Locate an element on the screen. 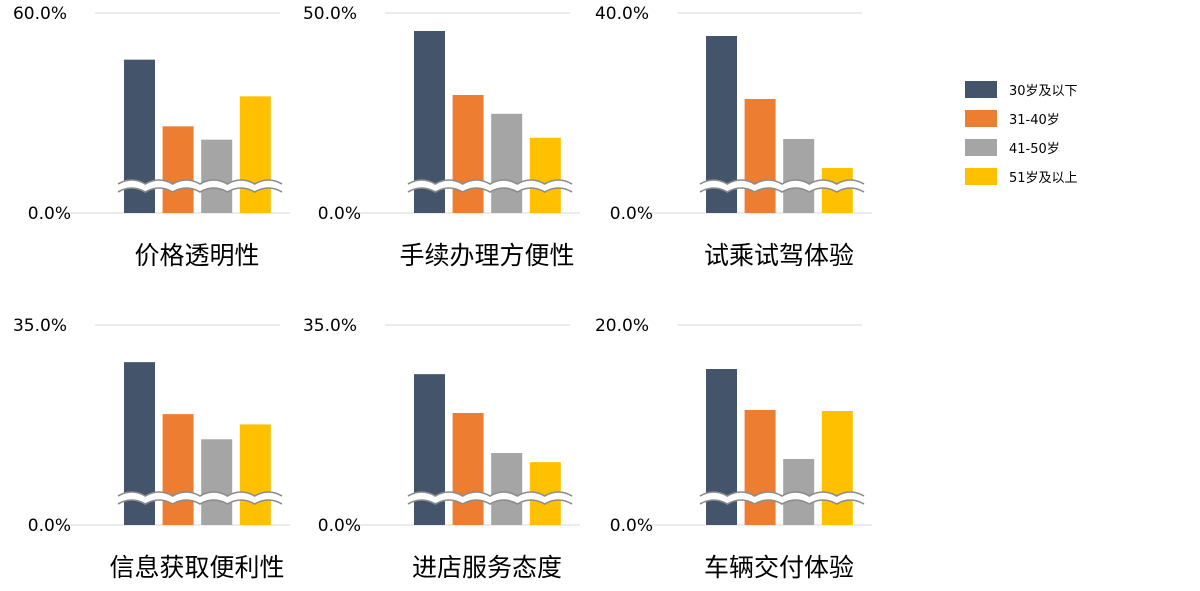 Image resolution: width=1200 pixels, height=591 pixels. legend-item-51-plus: 51岁及以上 is located at coordinates (1021, 176).